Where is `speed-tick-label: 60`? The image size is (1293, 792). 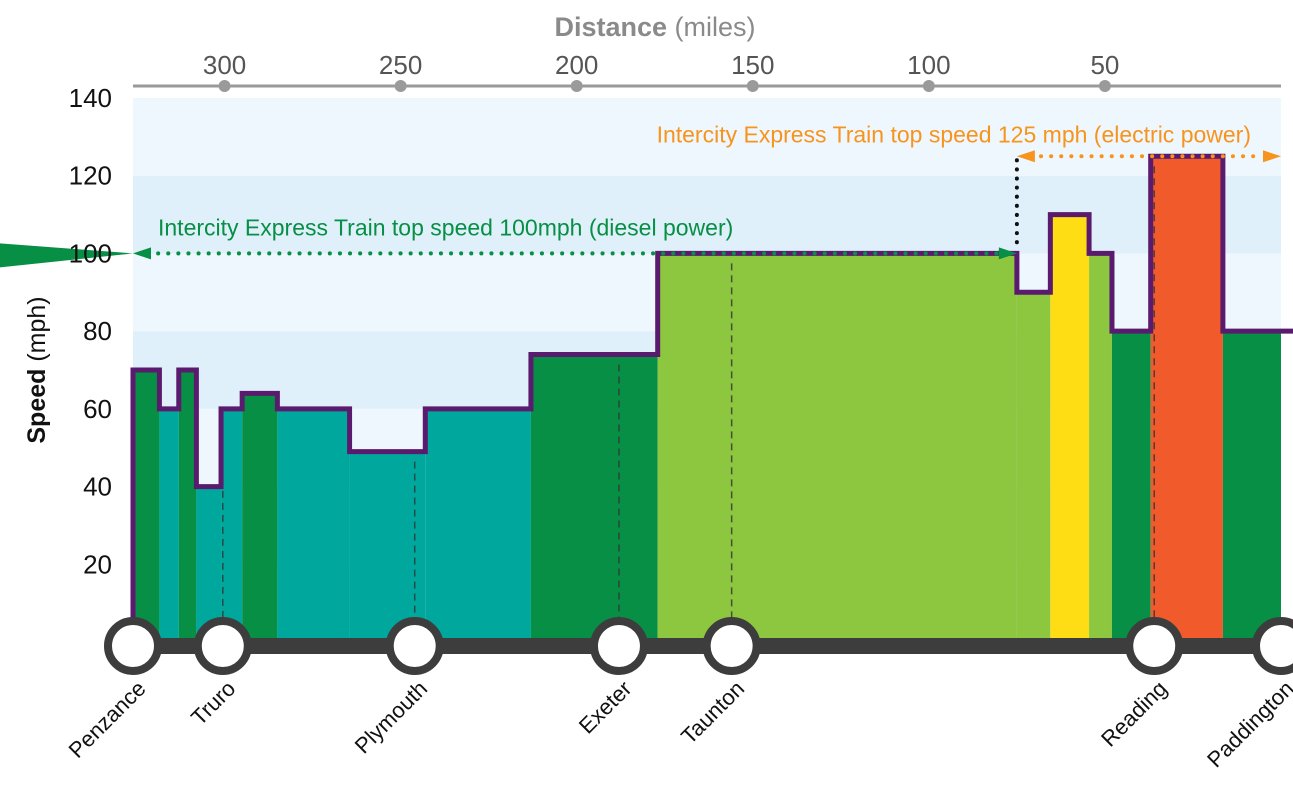 speed-tick-label: 60 is located at coordinates (97, 409).